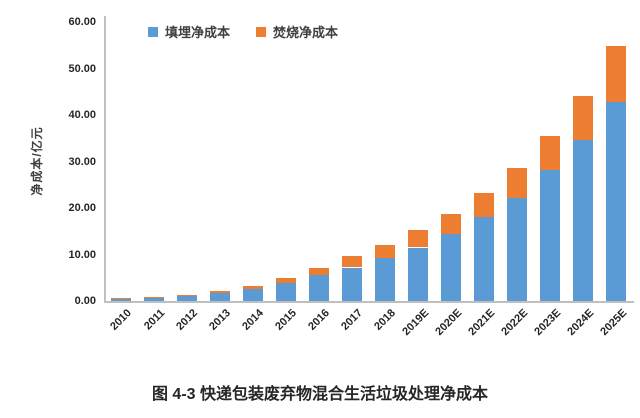 The height and width of the screenshot is (418, 640). Describe the element at coordinates (105, 158) in the screenshot. I see `y-axis-line` at that location.